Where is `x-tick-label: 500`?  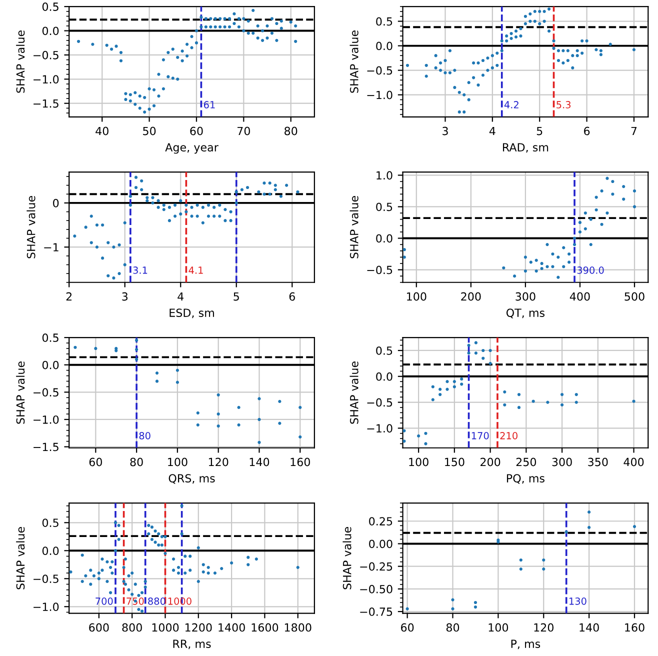
x-tick-label: 500 is located at coordinates (634, 296).